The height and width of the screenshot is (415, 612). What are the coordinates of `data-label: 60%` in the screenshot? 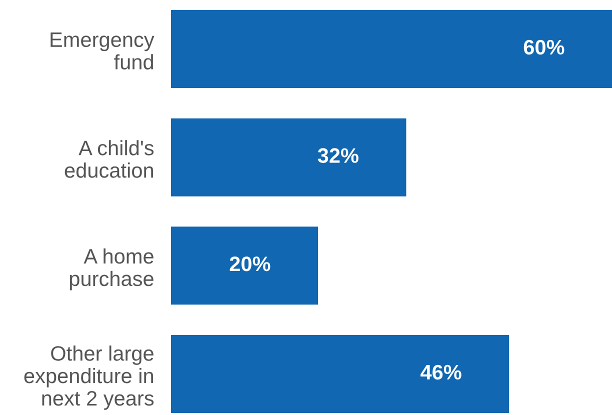 It's located at (544, 47).